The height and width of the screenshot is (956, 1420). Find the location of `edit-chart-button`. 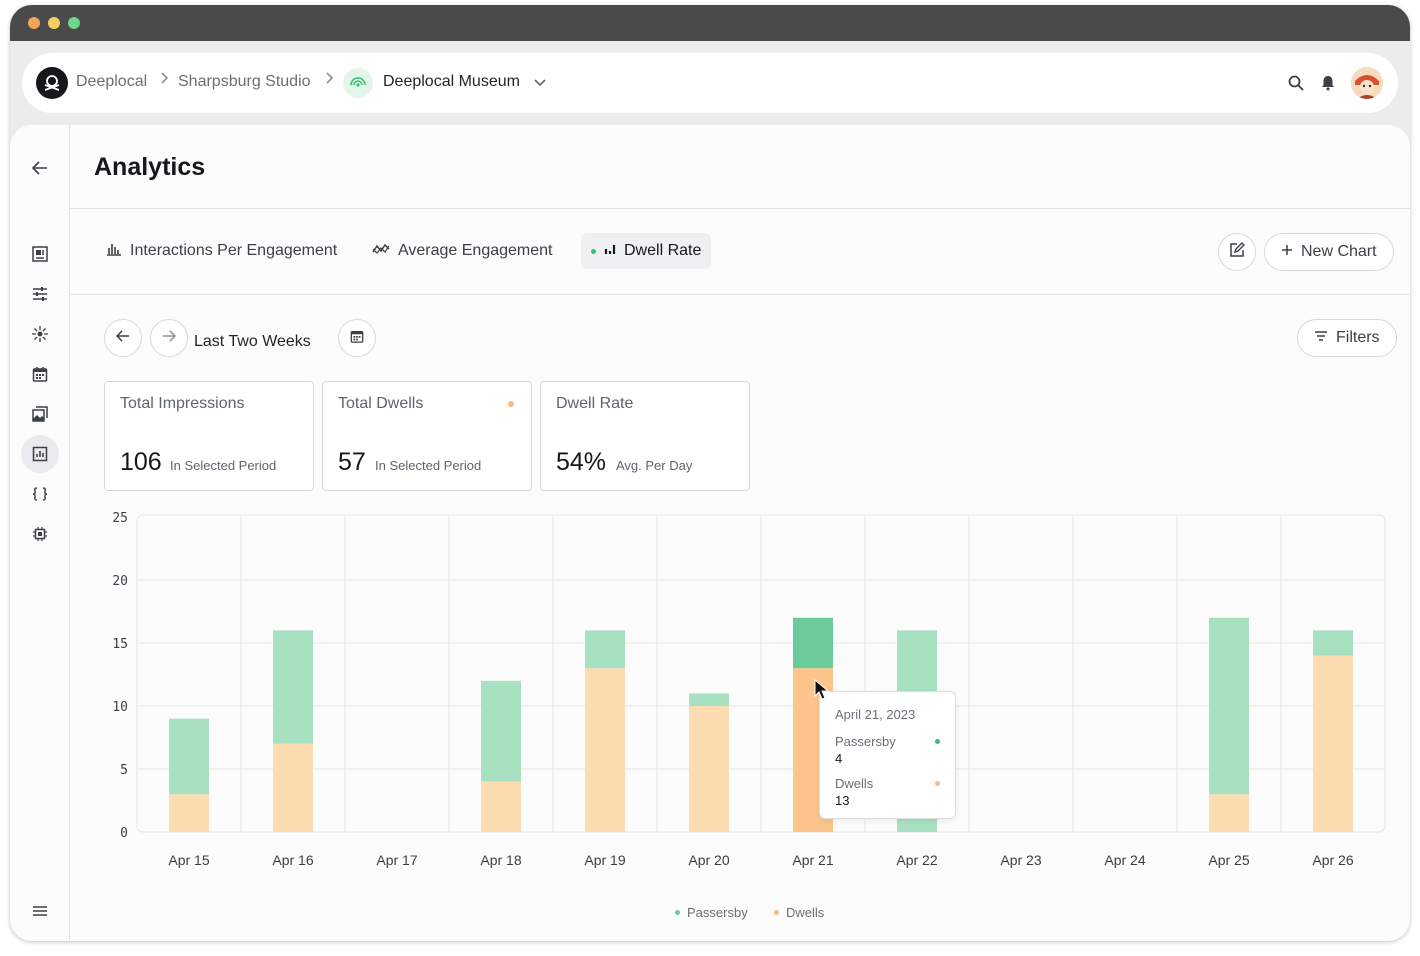

edit-chart-button is located at coordinates (1237, 252).